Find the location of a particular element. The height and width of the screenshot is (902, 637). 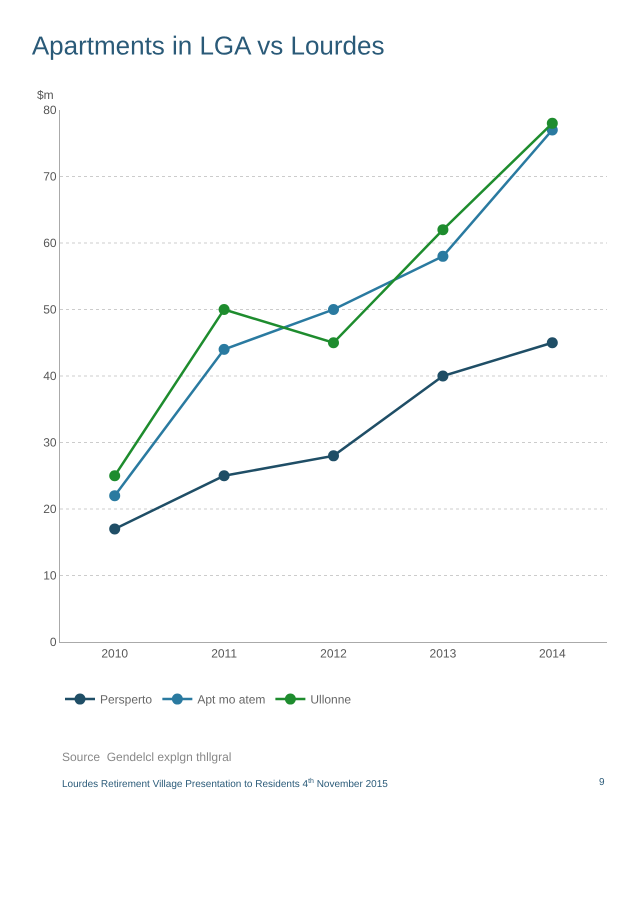

legend-label: Persperto is located at coordinates (126, 699).